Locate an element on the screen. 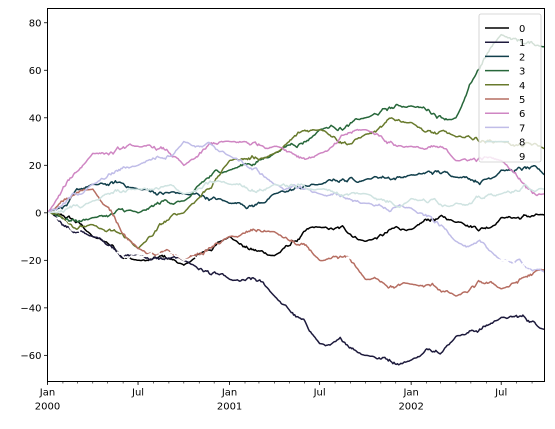 This screenshot has height=429, width=555. y-tick-label: −20 is located at coordinates (30, 261).